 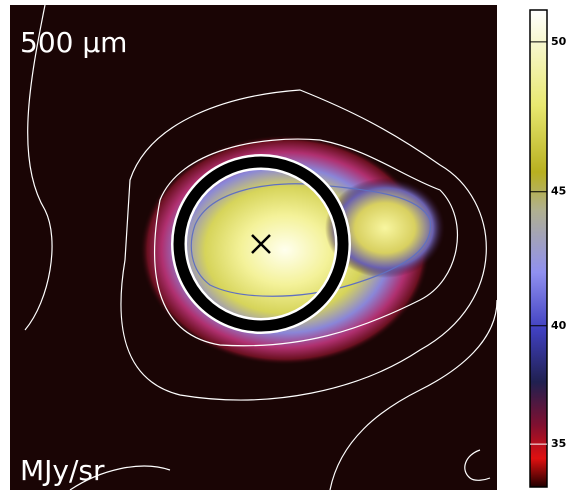 What do you see at coordinates (559, 325) in the screenshot?
I see `colorbar-tick-label: 40` at bounding box center [559, 325].